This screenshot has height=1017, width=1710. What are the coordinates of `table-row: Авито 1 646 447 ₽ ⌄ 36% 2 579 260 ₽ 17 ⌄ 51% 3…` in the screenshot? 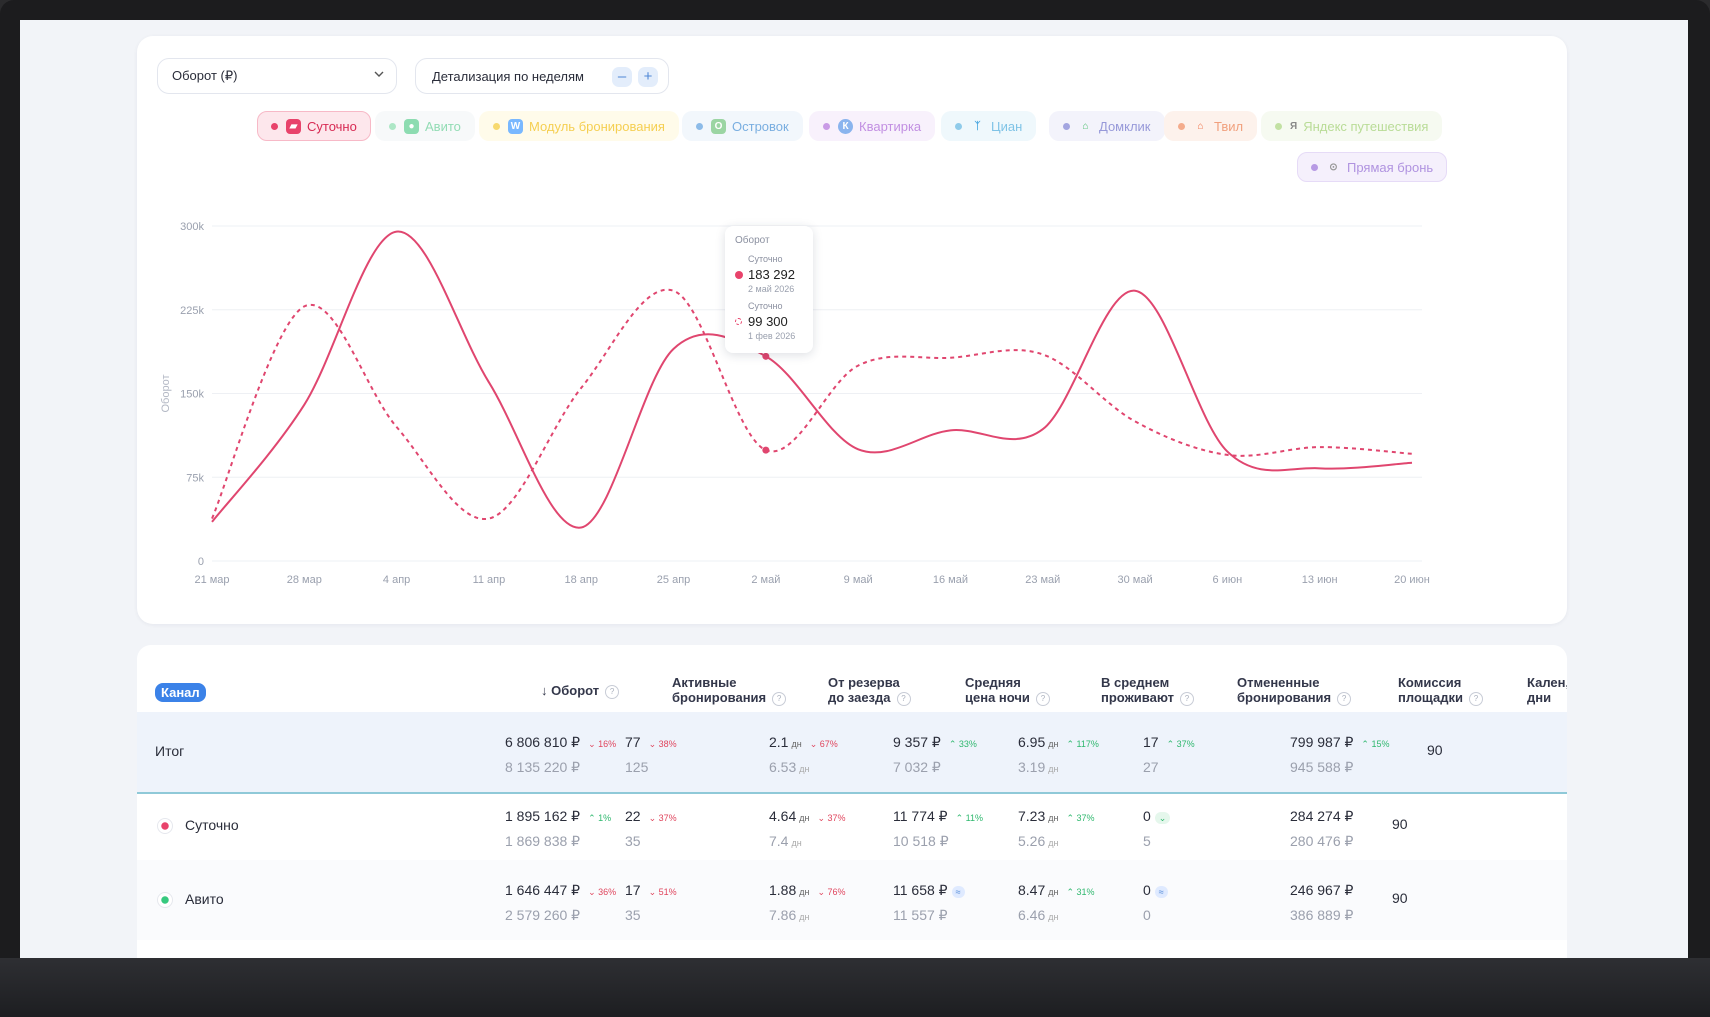 It's located at (852, 900).